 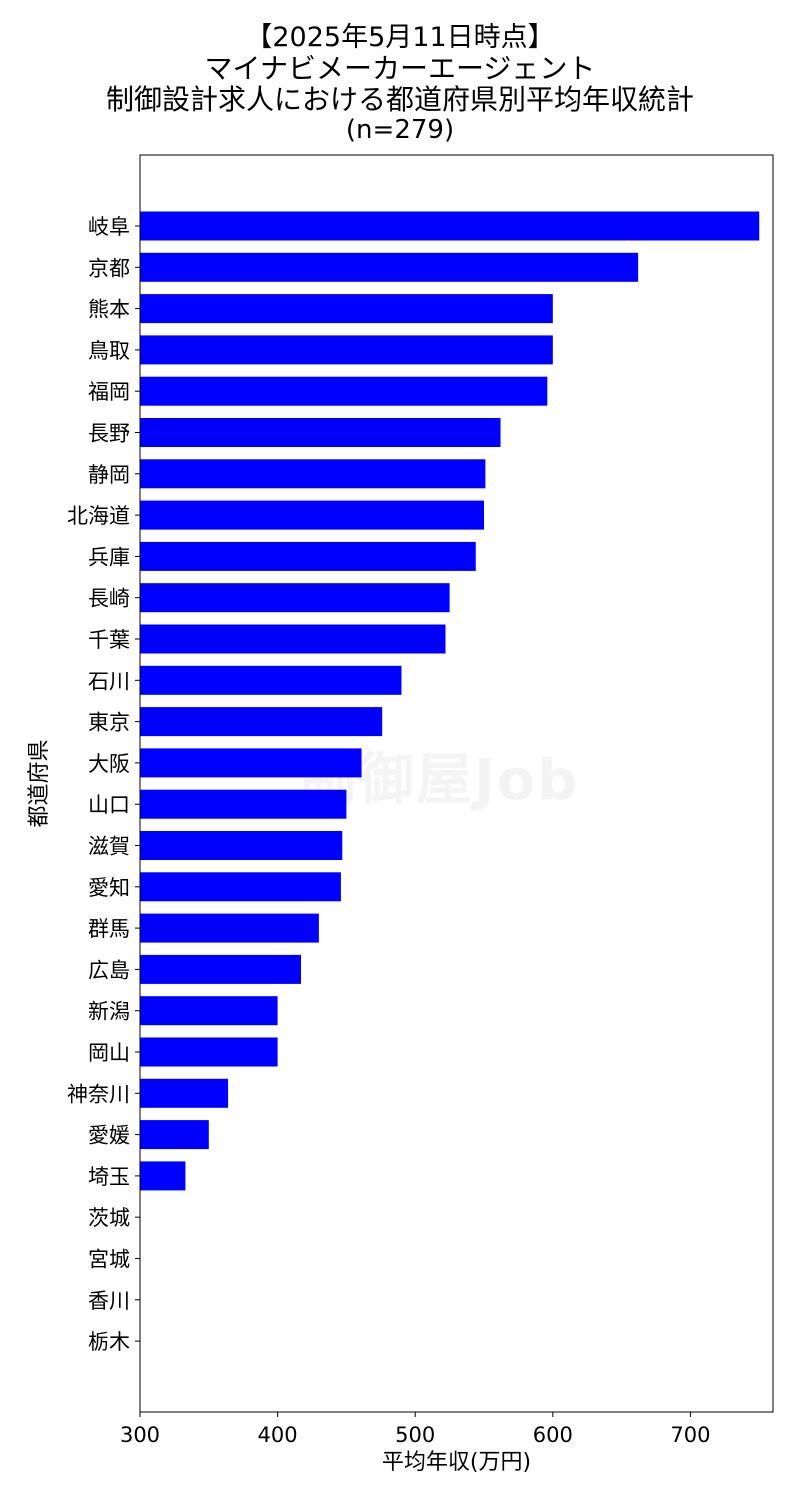 I want to click on bar-岐阜, so click(x=450, y=226).